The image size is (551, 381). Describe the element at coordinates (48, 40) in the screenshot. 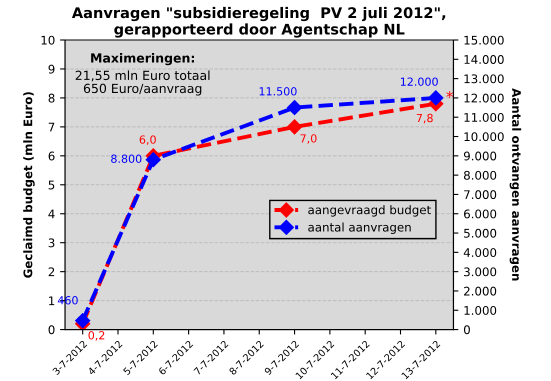

I see `y-tick-label: 10` at that location.